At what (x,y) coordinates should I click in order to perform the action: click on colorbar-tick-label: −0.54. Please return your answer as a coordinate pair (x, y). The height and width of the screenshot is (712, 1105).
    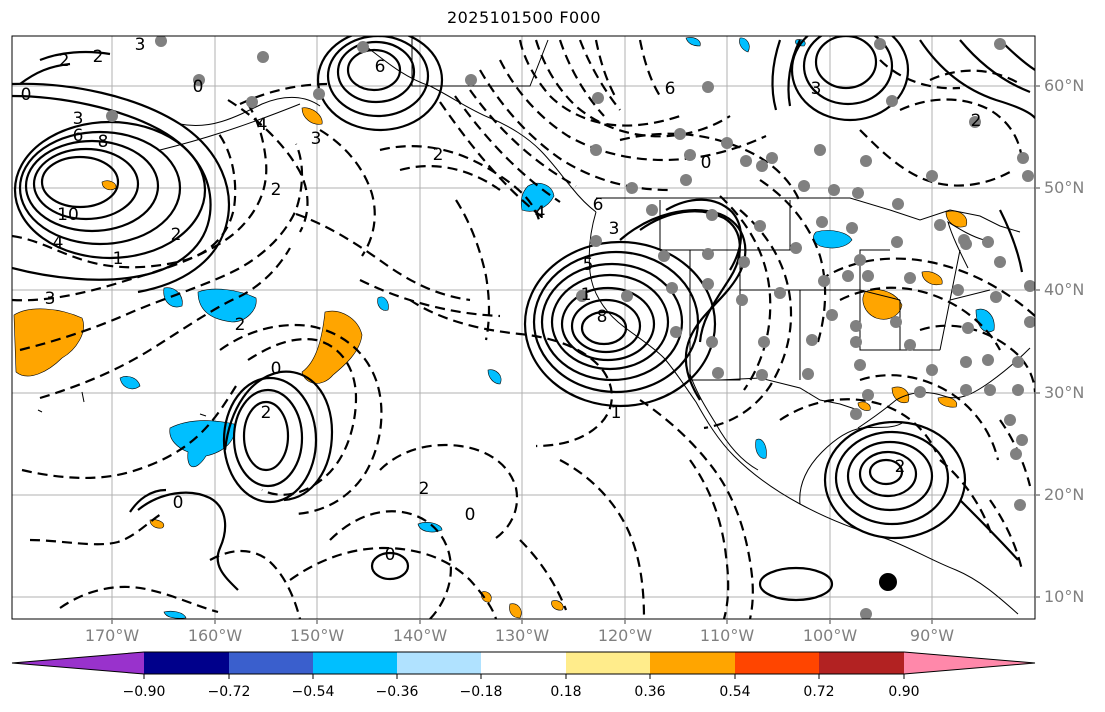
    Looking at the image, I should click on (313, 692).